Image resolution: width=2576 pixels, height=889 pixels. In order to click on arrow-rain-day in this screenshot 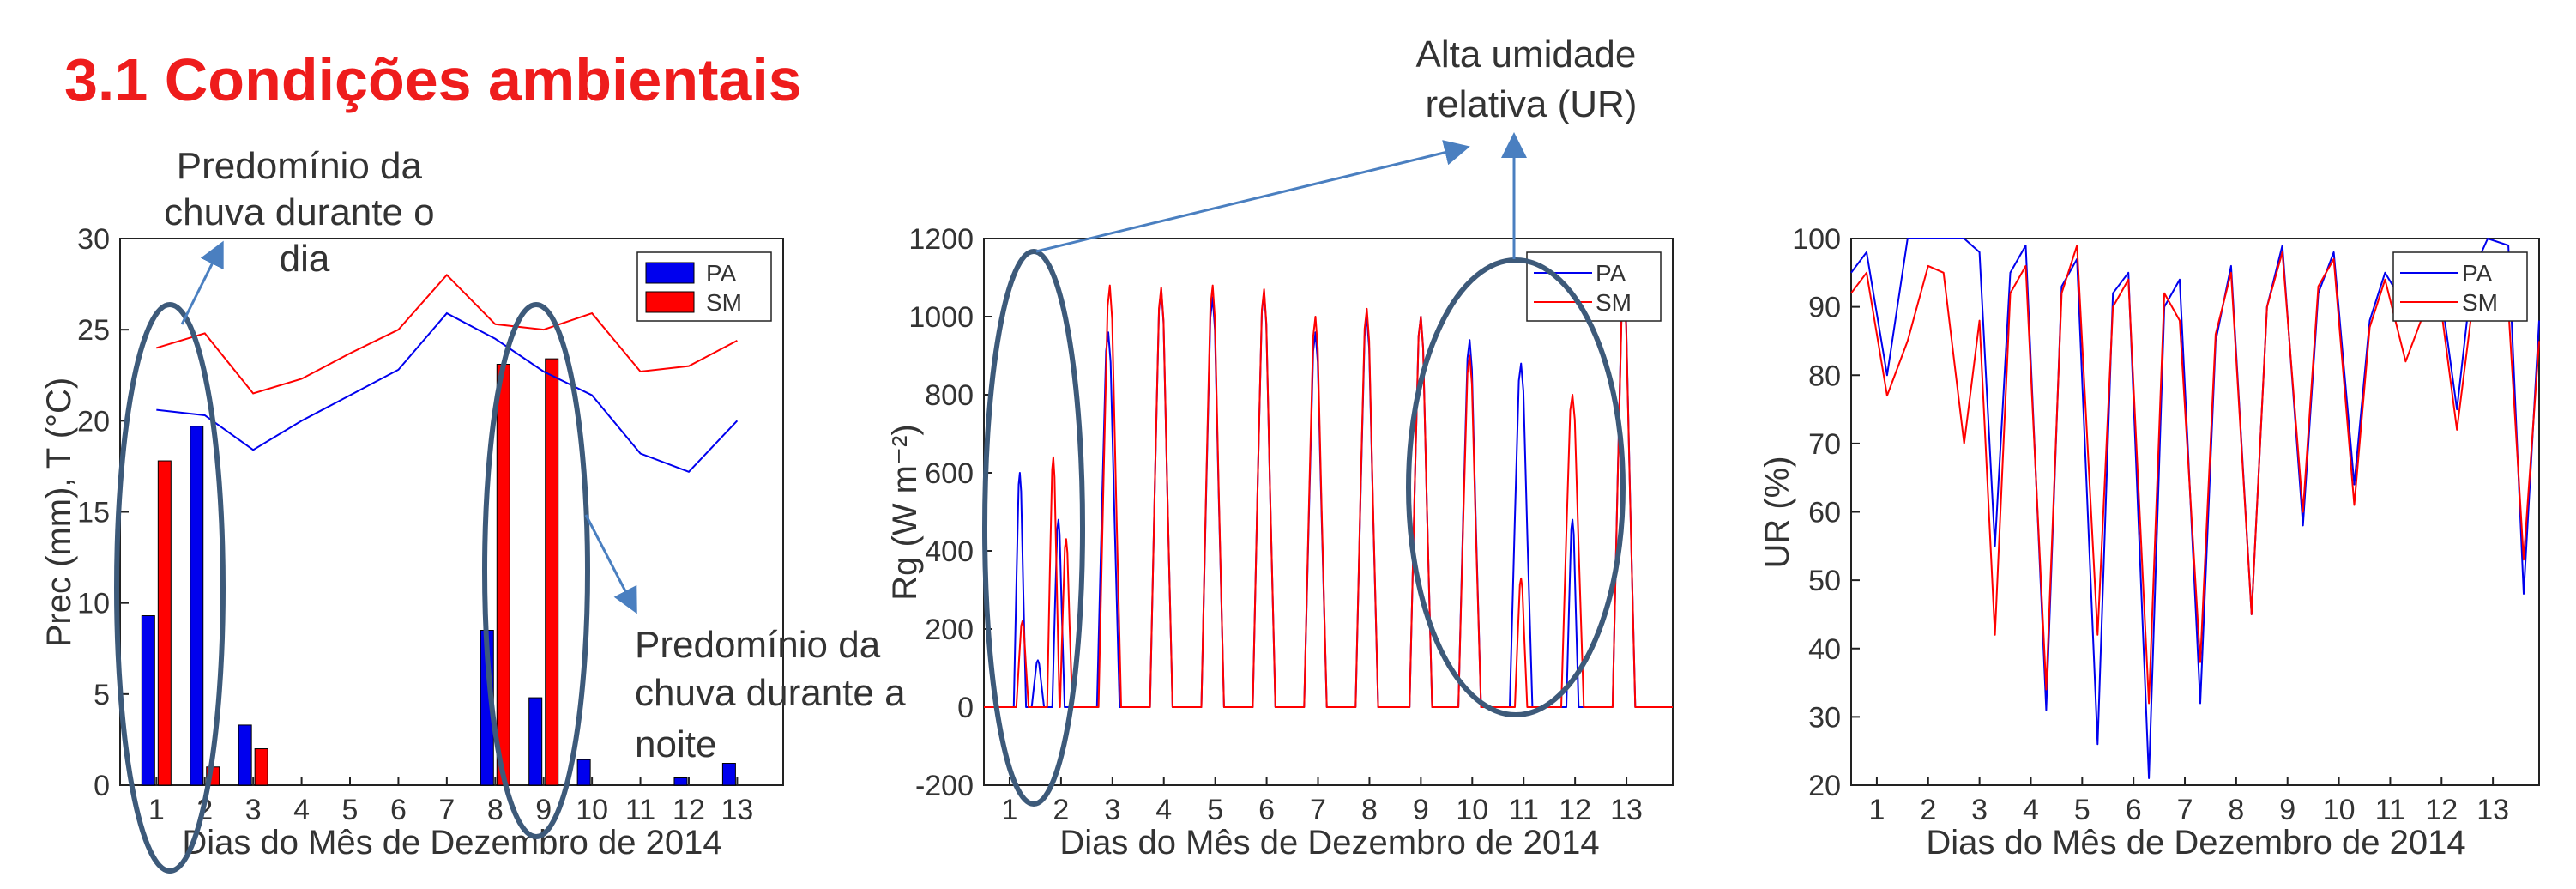, I will do `click(202, 282)`.